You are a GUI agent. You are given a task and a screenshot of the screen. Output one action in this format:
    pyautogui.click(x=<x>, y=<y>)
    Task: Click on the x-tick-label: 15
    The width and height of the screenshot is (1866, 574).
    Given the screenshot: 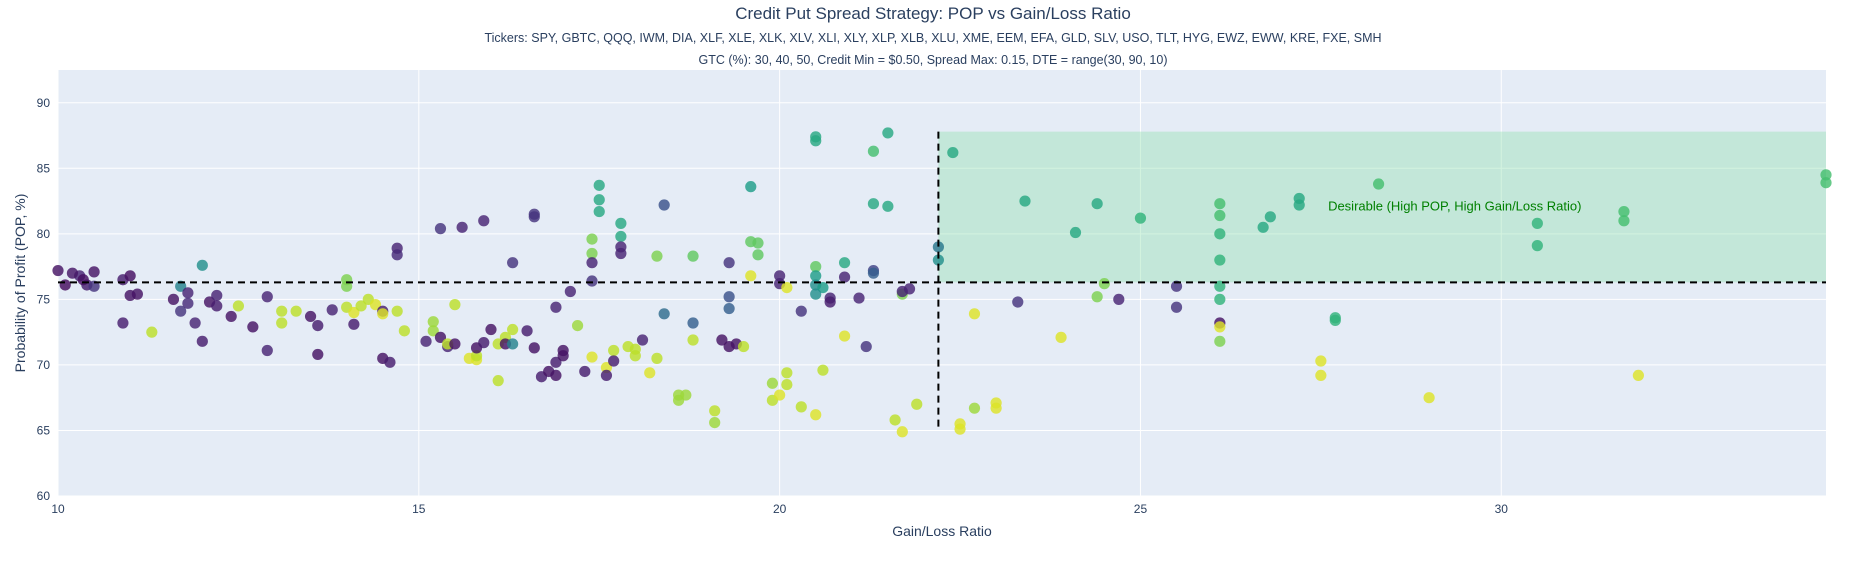 What is the action you would take?
    pyautogui.click(x=419, y=509)
    